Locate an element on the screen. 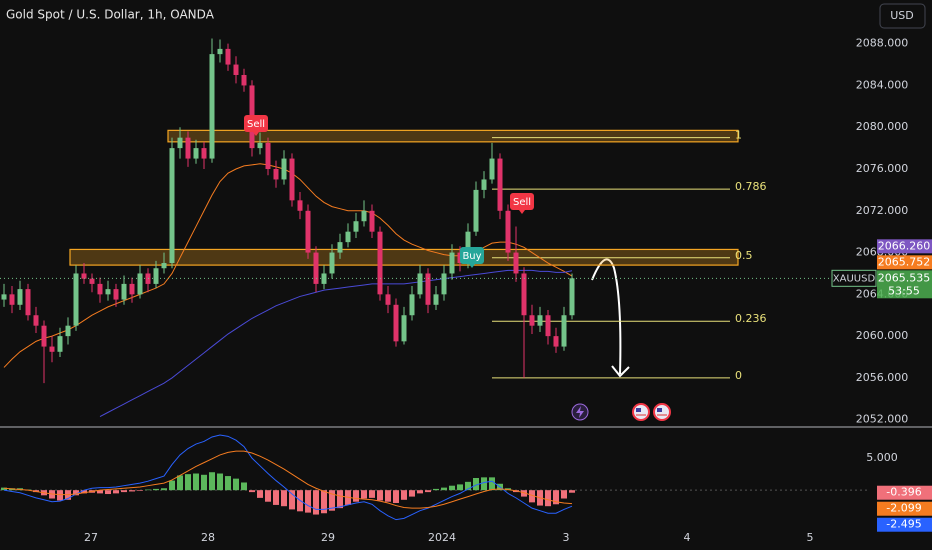 This screenshot has width=932, height=550. ma-price-label: 2066.260 is located at coordinates (904, 245).